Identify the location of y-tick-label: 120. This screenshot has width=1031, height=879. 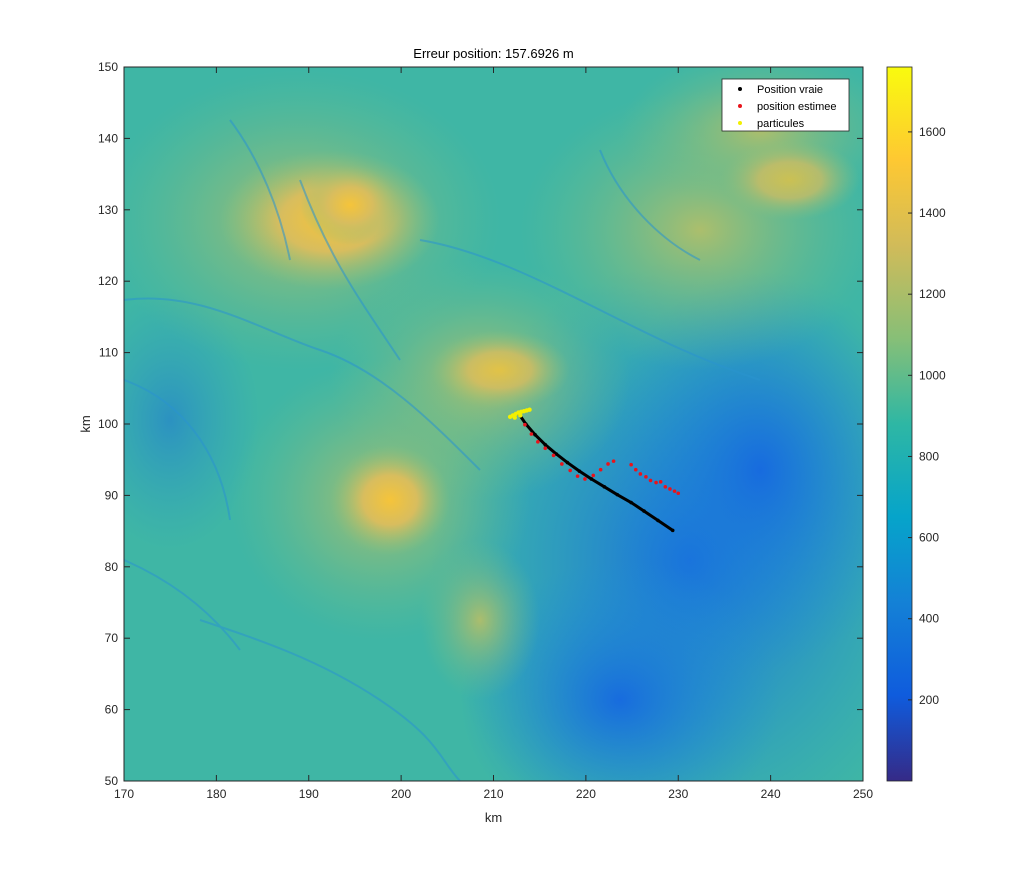
(108, 281).